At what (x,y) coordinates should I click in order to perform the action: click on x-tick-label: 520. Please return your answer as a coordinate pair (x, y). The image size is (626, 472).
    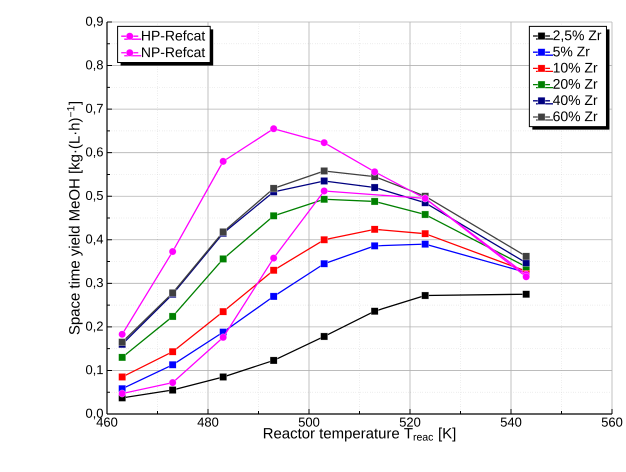
    Looking at the image, I should click on (410, 422).